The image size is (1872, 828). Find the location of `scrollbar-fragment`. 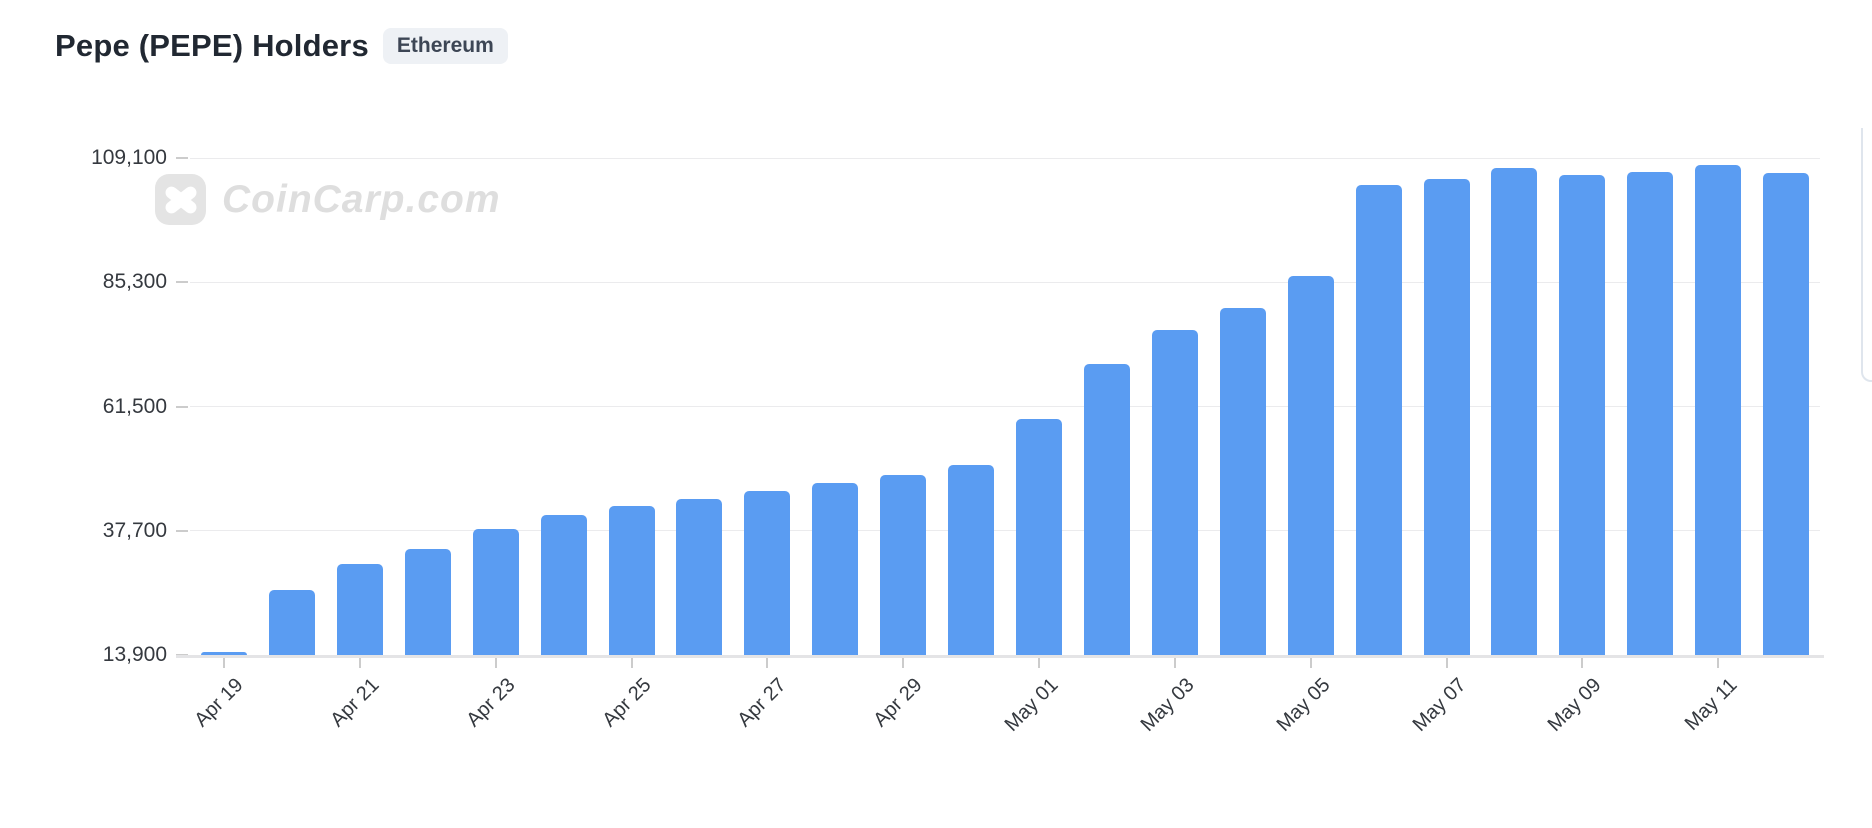

scrollbar-fragment is located at coordinates (1866, 255).